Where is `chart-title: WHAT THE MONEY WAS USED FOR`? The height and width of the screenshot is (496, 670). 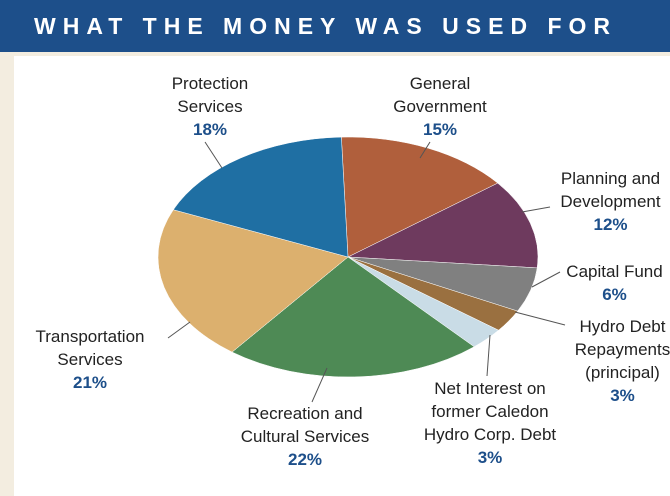 chart-title: WHAT THE MONEY WAS USED FOR is located at coordinates (325, 26).